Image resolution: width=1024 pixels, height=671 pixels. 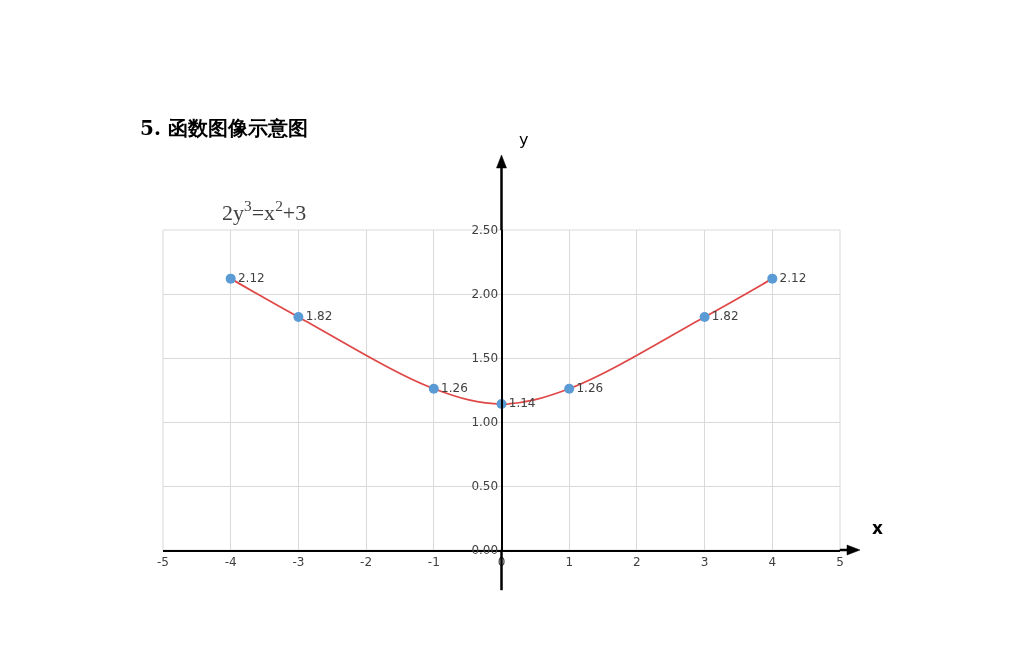 What do you see at coordinates (298, 562) in the screenshot?
I see `x-tick-label: -3` at bounding box center [298, 562].